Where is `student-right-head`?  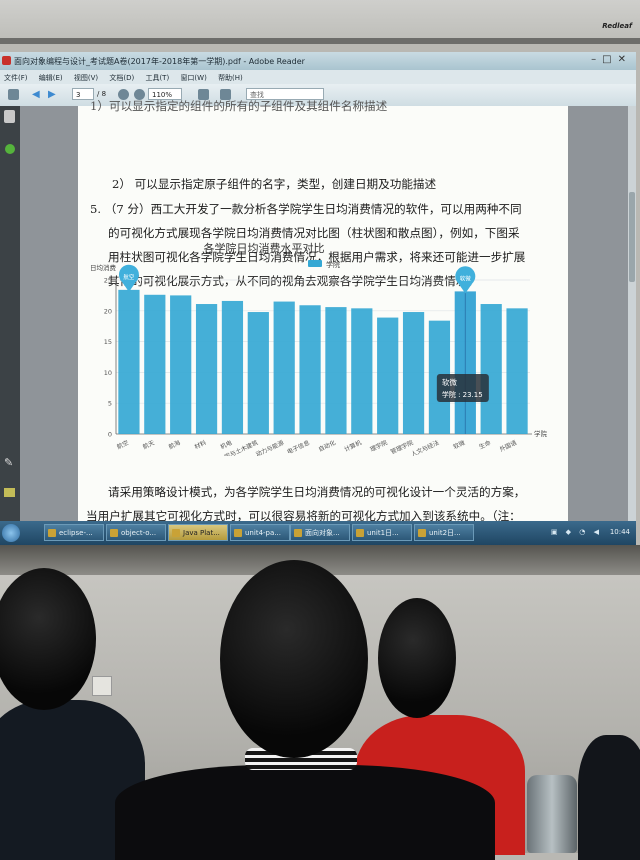 student-right-head is located at coordinates (417, 658).